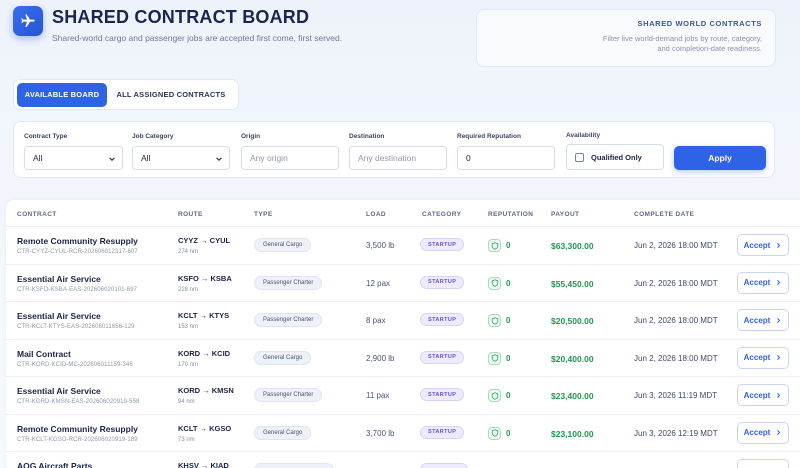  Describe the element at coordinates (565, 214) in the screenshot. I see `column-header-payout: PAYOUT` at that location.